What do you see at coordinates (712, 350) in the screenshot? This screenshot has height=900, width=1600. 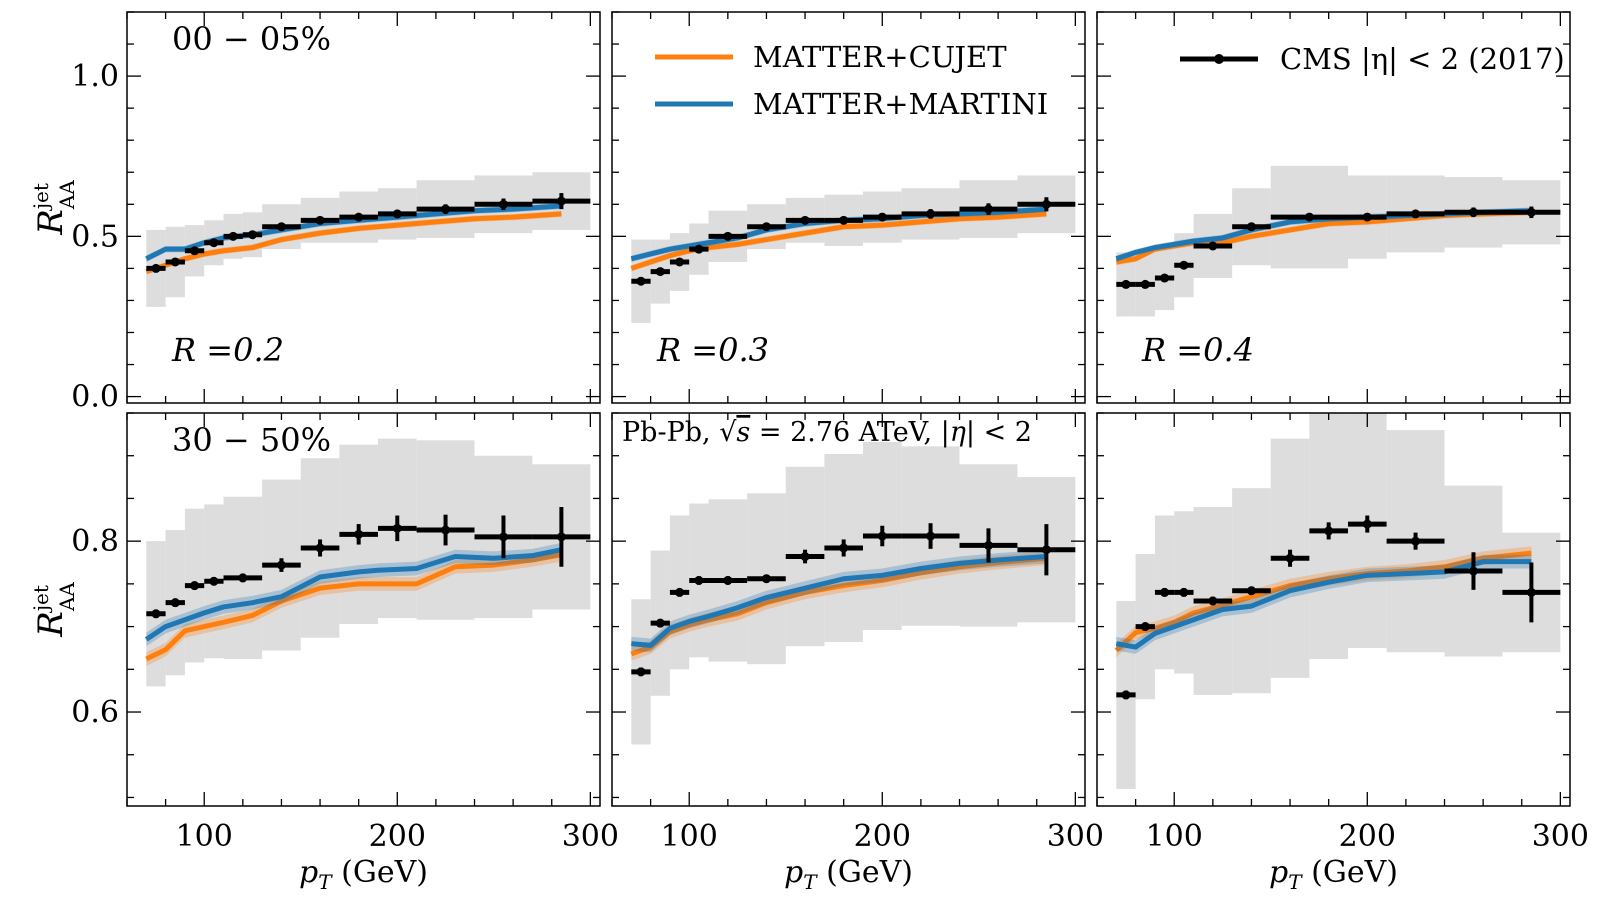 I see `radius-label: R =0.3` at bounding box center [712, 350].